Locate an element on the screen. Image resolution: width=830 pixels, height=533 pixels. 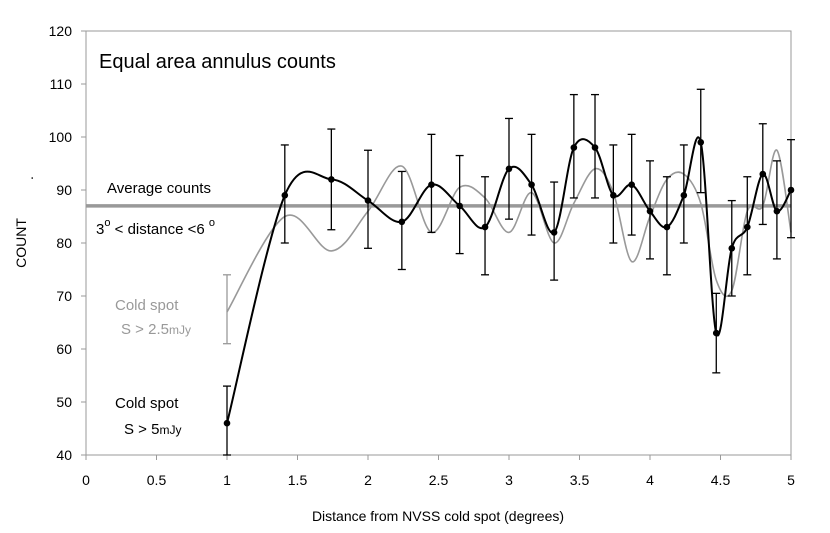
gray-series-unit: mJy is located at coordinates (180, 330).